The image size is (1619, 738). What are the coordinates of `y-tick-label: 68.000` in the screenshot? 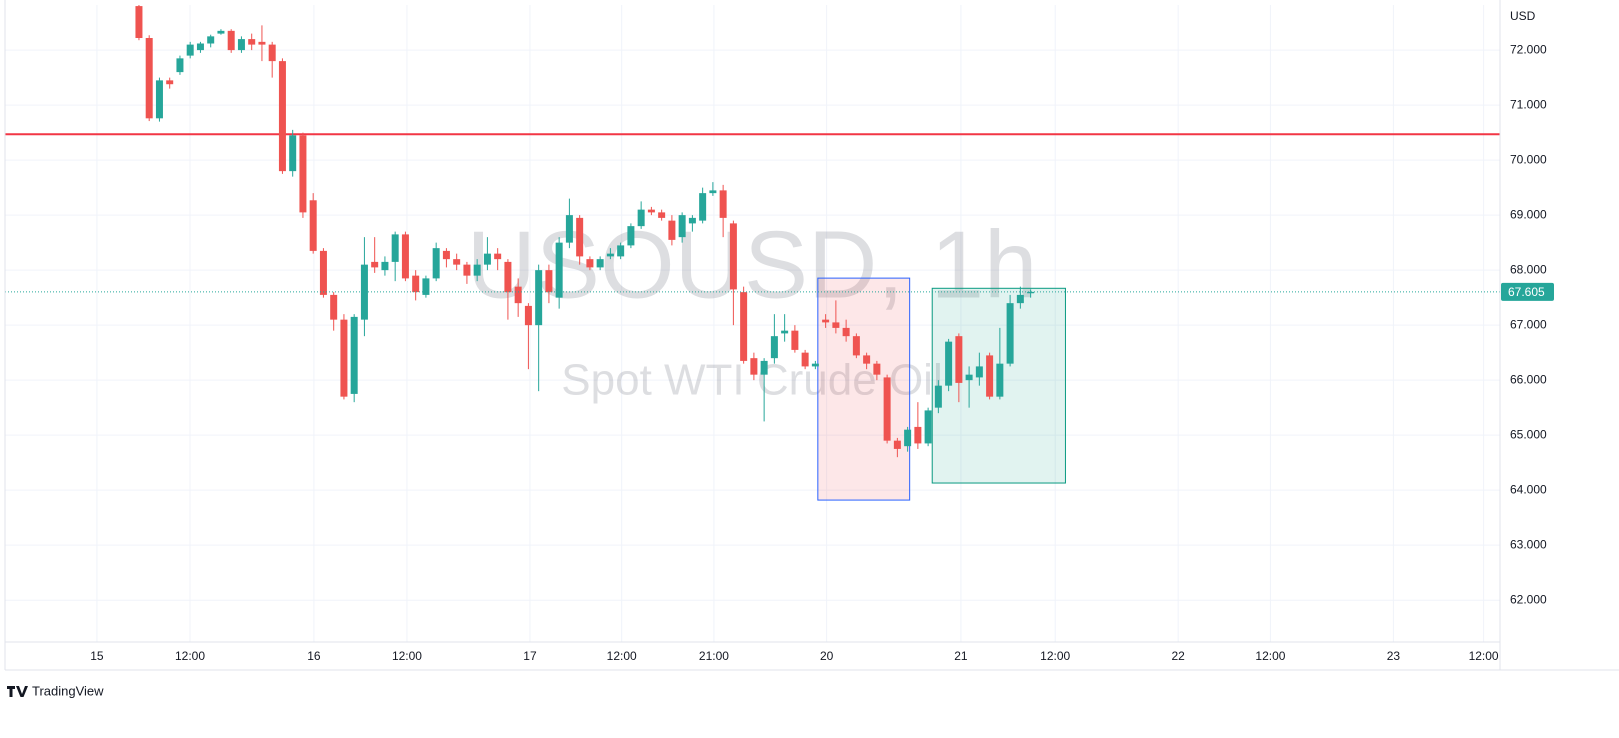 It's located at (1528, 269).